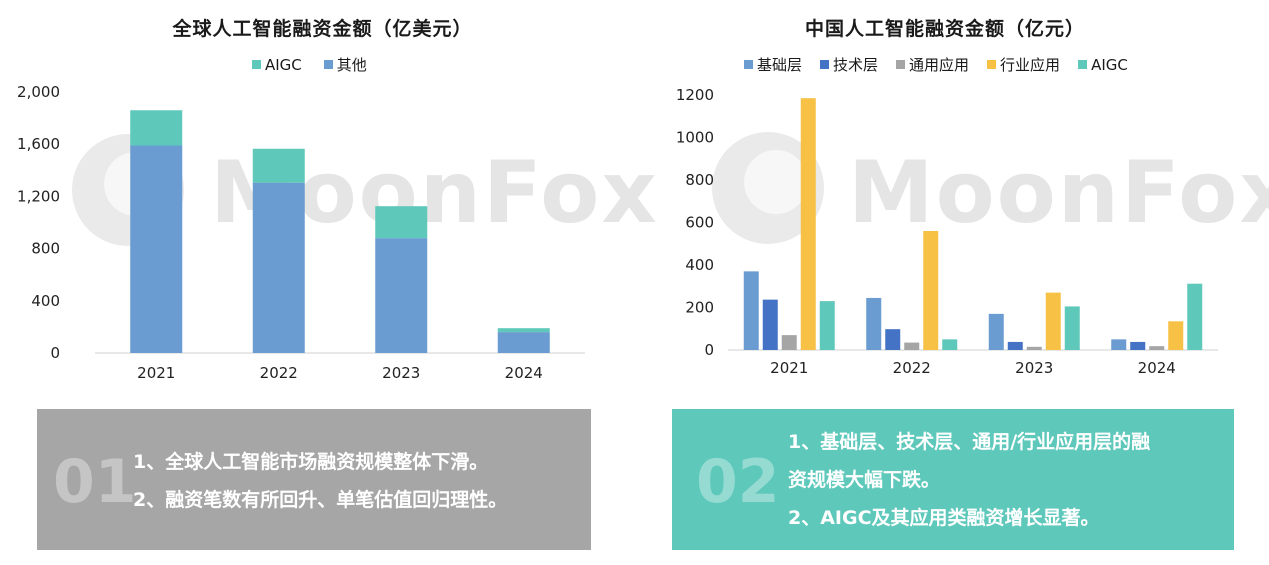 The height and width of the screenshot is (565, 1269). What do you see at coordinates (944, 29) in the screenshot?
I see `chart-title: 中国人工智能融资金额（亿元）` at bounding box center [944, 29].